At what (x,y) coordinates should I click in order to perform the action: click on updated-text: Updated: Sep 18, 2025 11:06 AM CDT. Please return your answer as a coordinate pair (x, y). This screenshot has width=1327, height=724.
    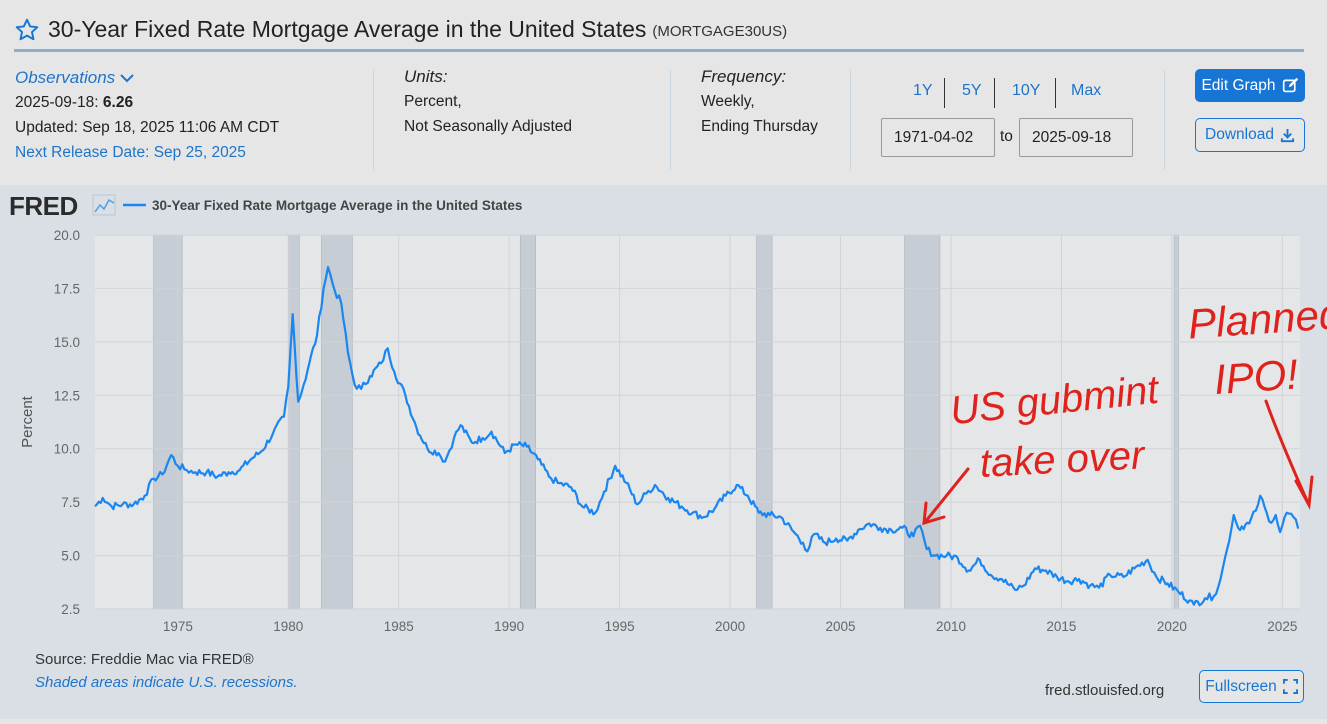
    Looking at the image, I should click on (147, 127).